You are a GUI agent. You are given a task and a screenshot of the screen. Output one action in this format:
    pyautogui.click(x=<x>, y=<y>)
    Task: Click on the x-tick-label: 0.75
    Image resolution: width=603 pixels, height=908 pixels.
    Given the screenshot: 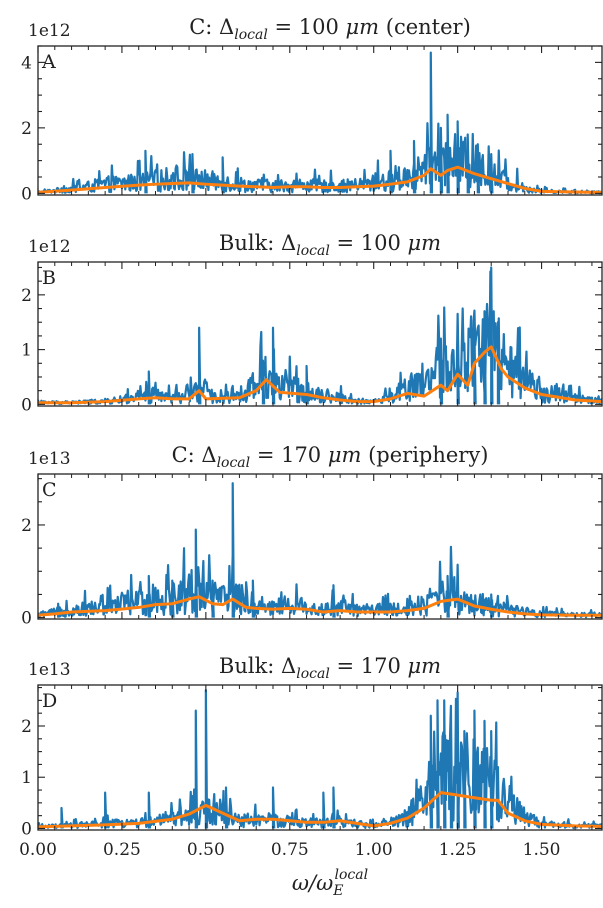 What is the action you would take?
    pyautogui.click(x=290, y=850)
    